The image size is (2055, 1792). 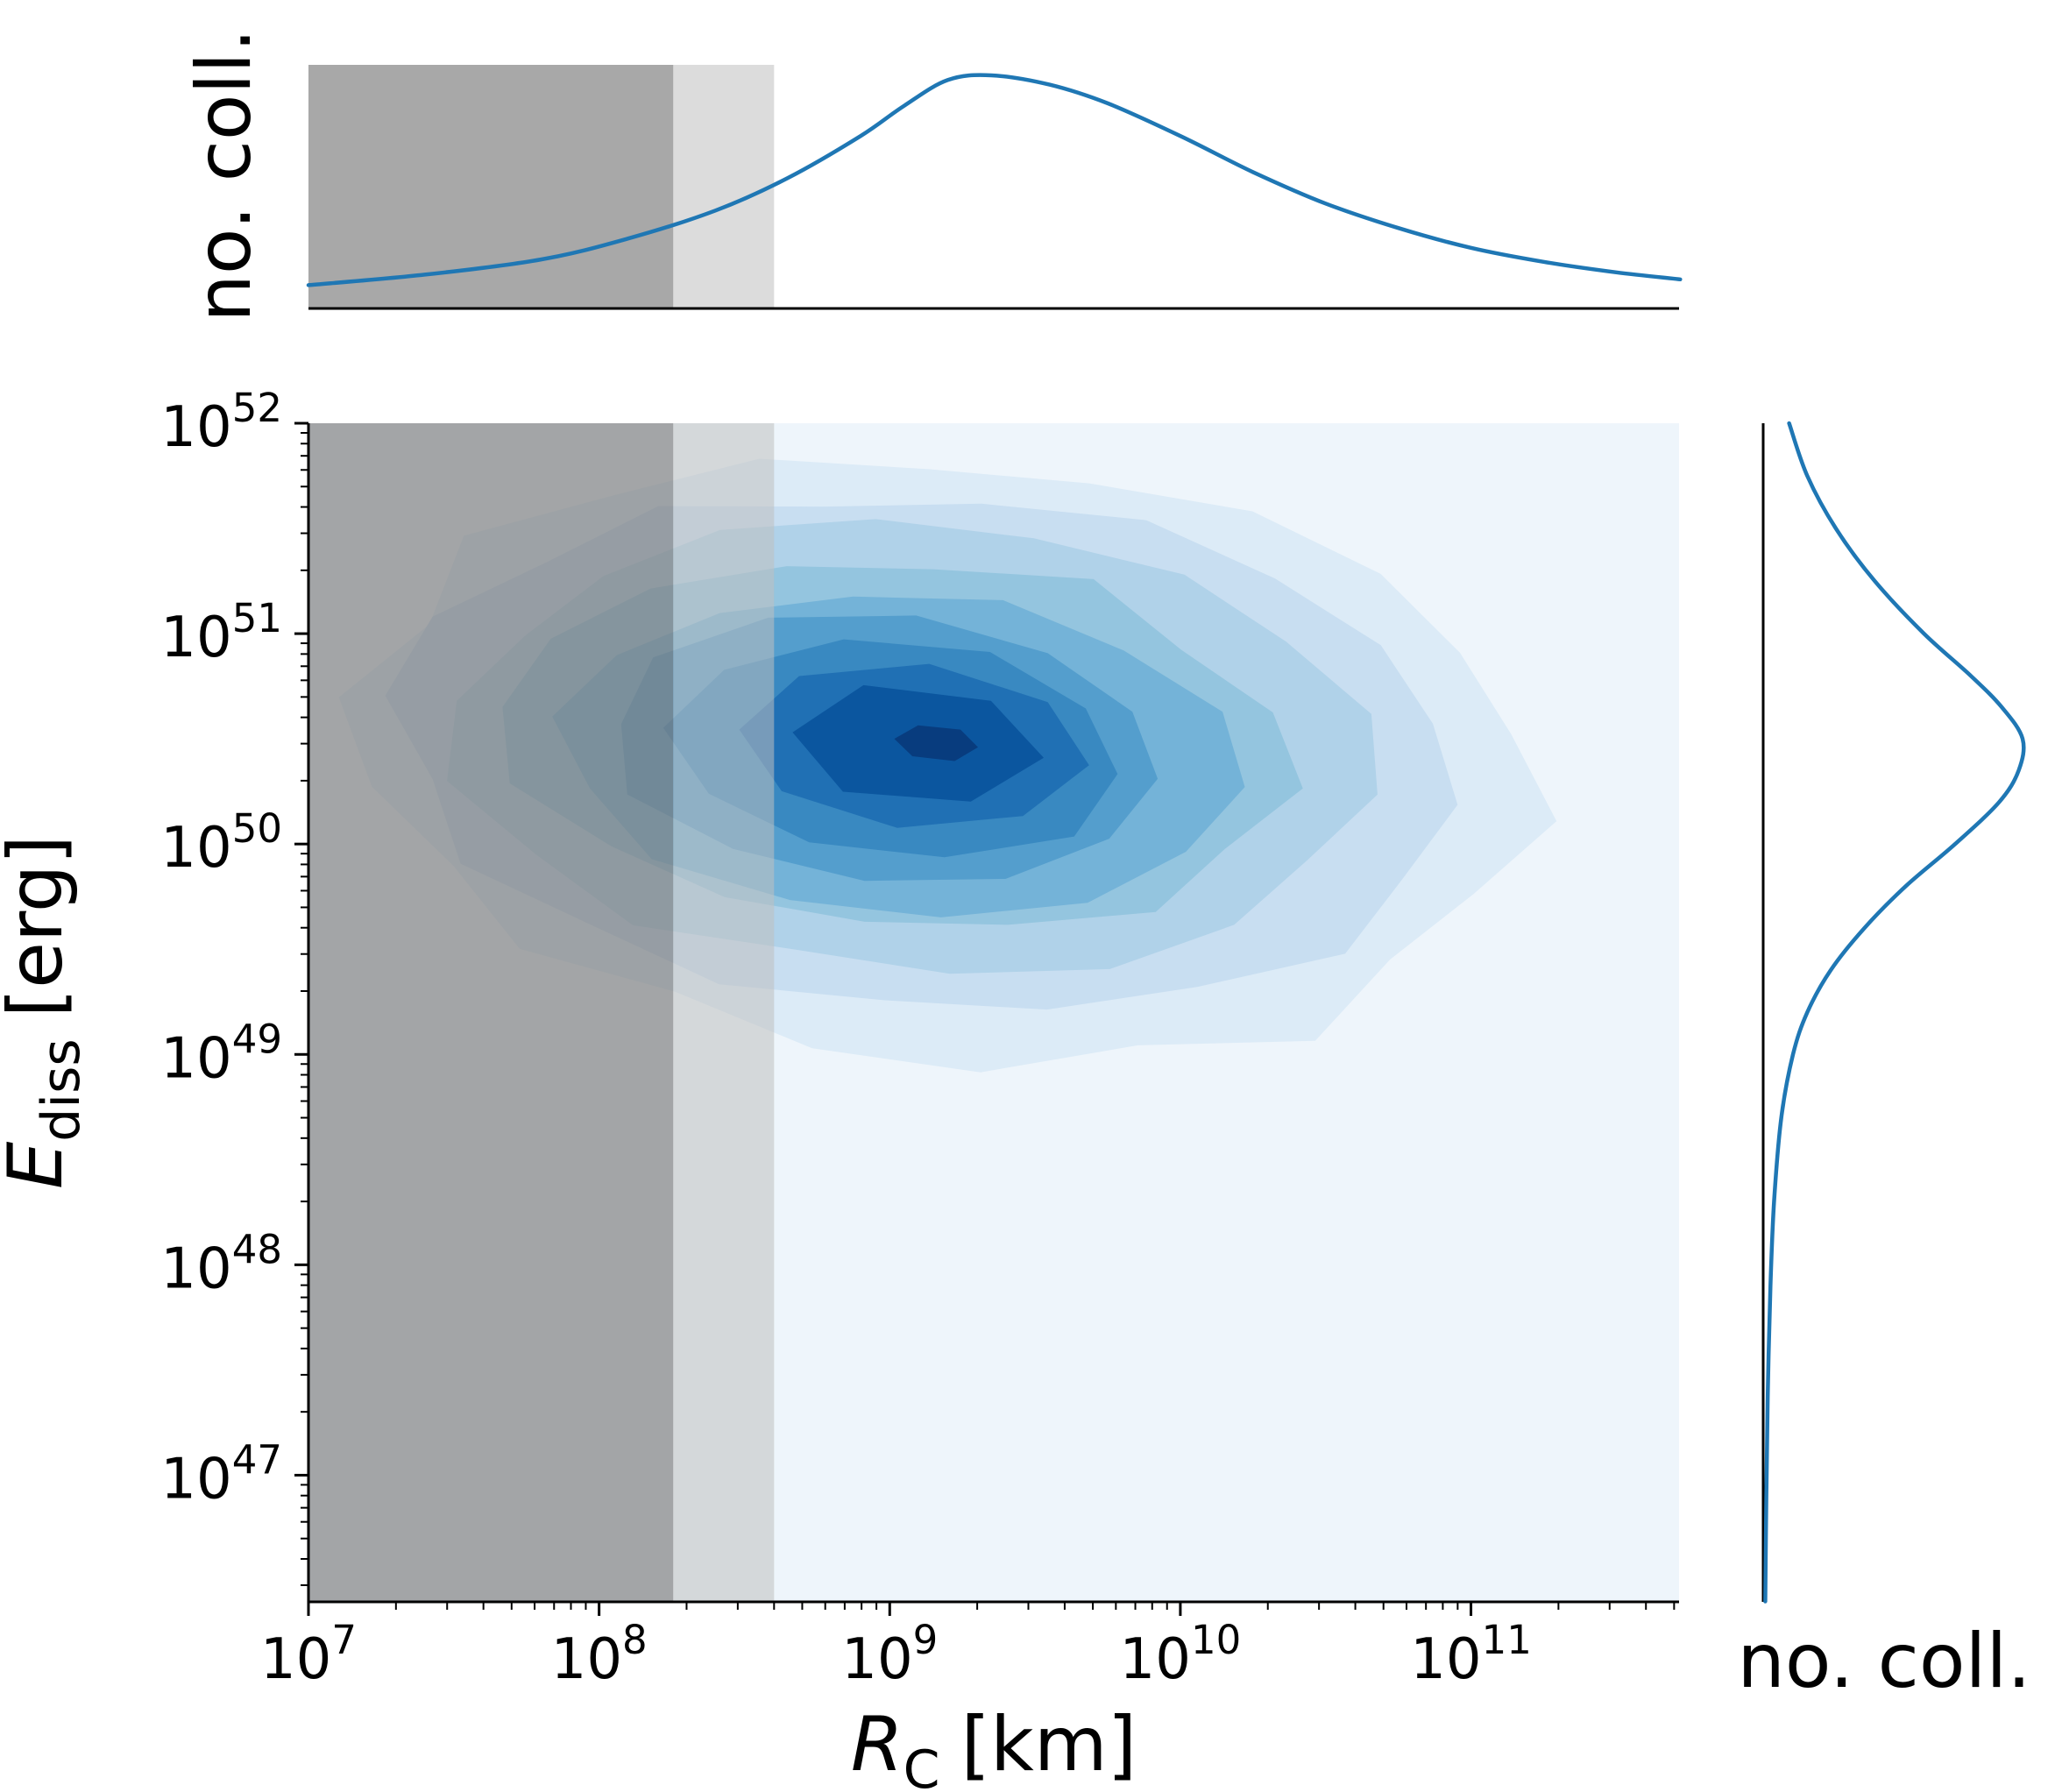 What do you see at coordinates (994, 180) in the screenshot?
I see `top-kde-curve` at bounding box center [994, 180].